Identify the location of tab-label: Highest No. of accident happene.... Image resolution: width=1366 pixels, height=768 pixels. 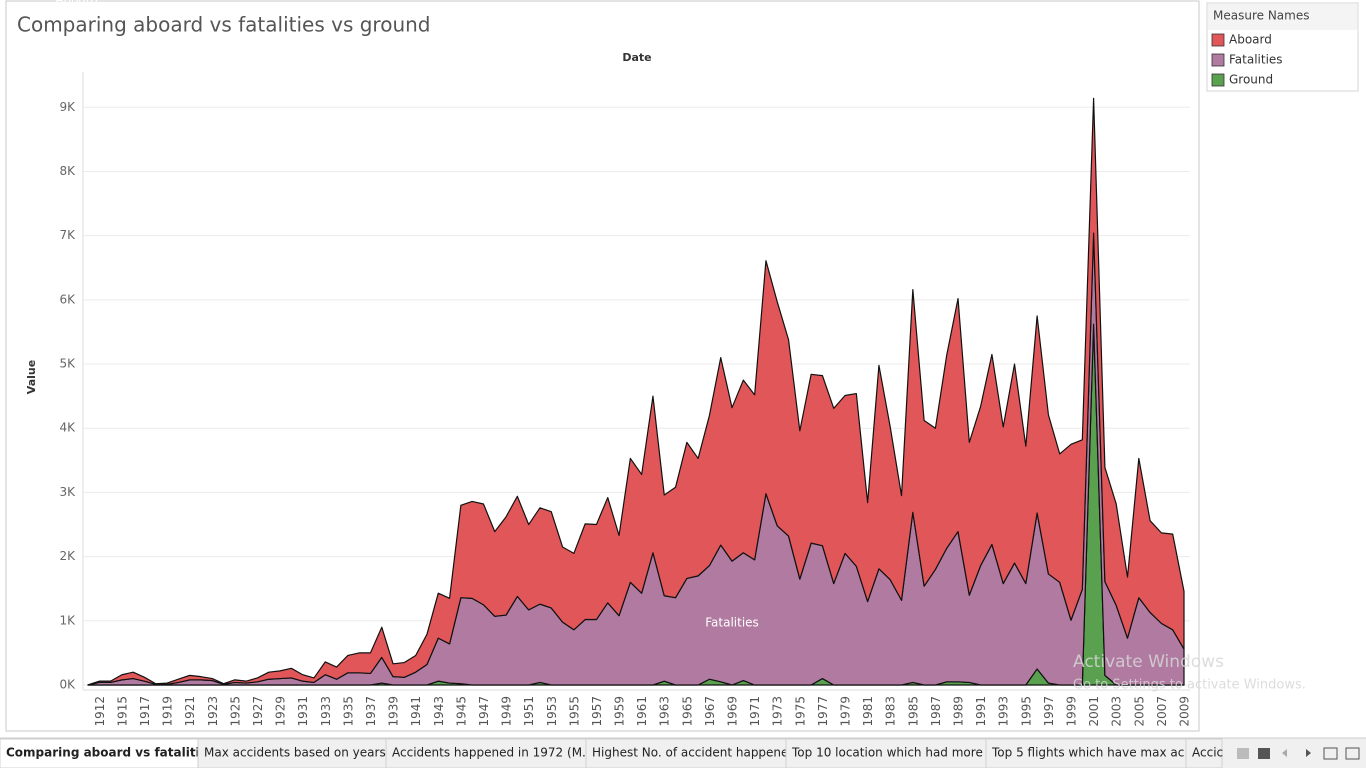
(696, 753).